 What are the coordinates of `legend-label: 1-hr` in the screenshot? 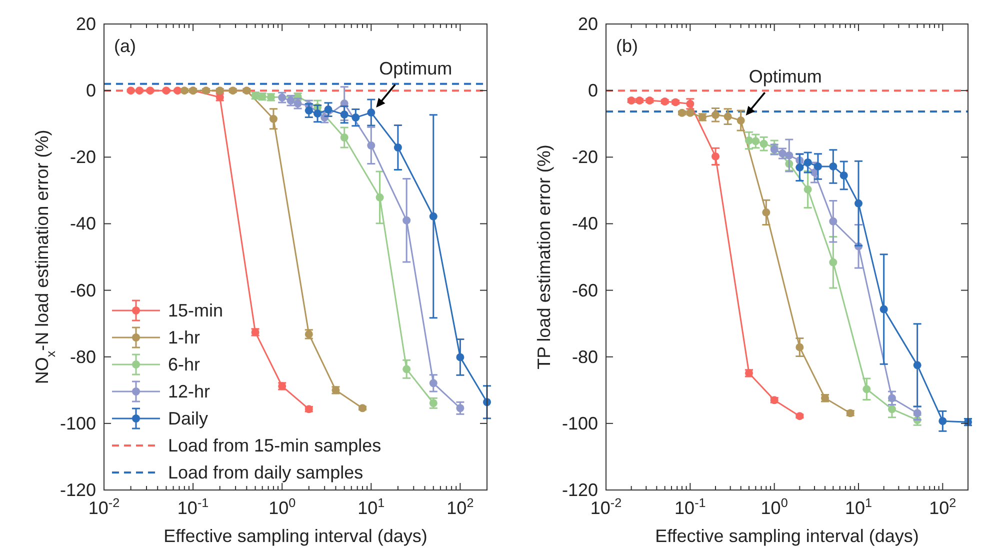 It's located at (184, 338).